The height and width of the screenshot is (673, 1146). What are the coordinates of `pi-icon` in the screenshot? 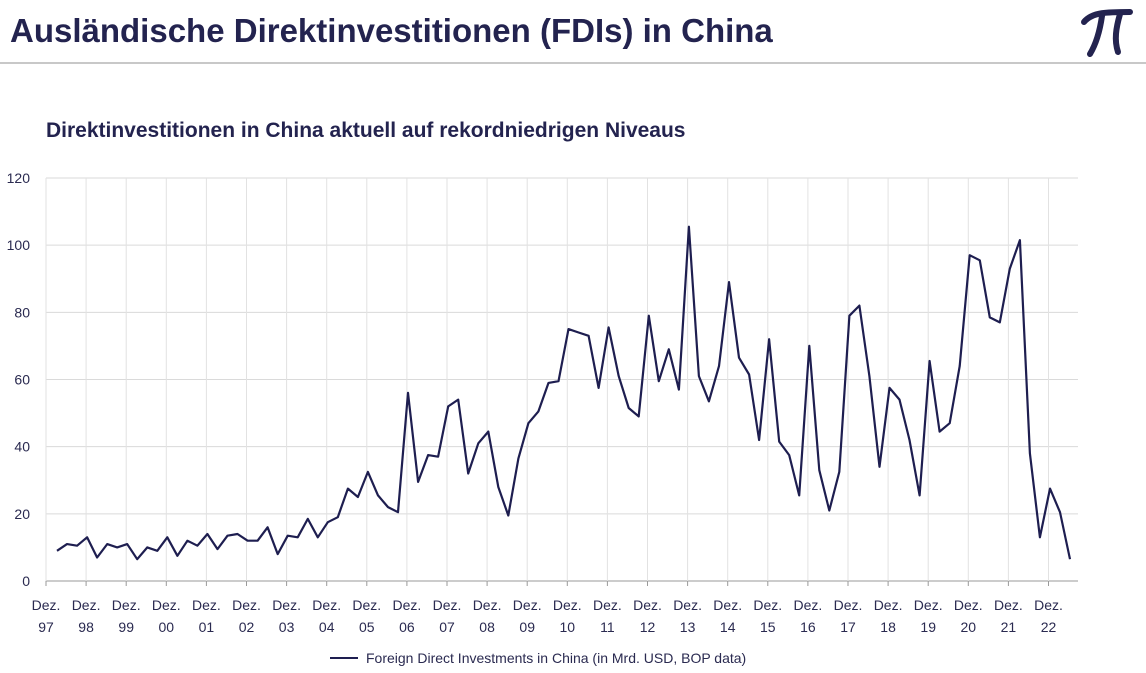 It's located at (1107, 33).